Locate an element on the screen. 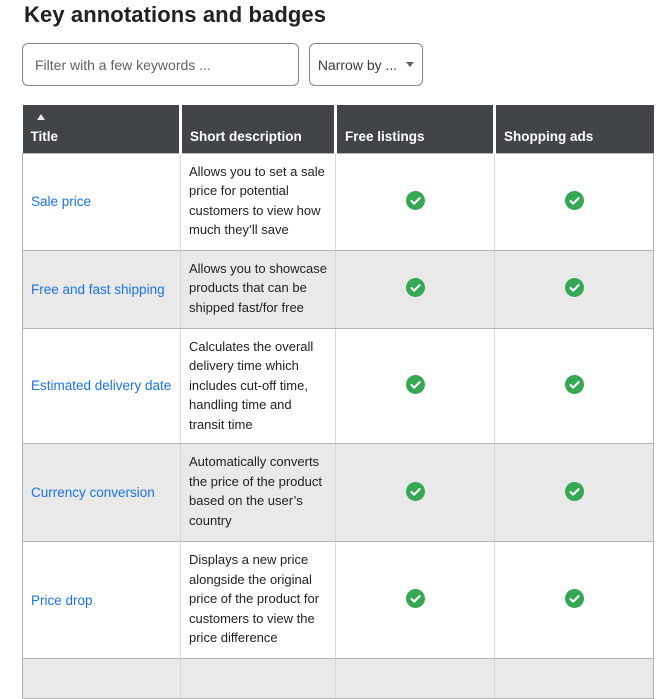  row-title-link: Price drop is located at coordinates (62, 600).